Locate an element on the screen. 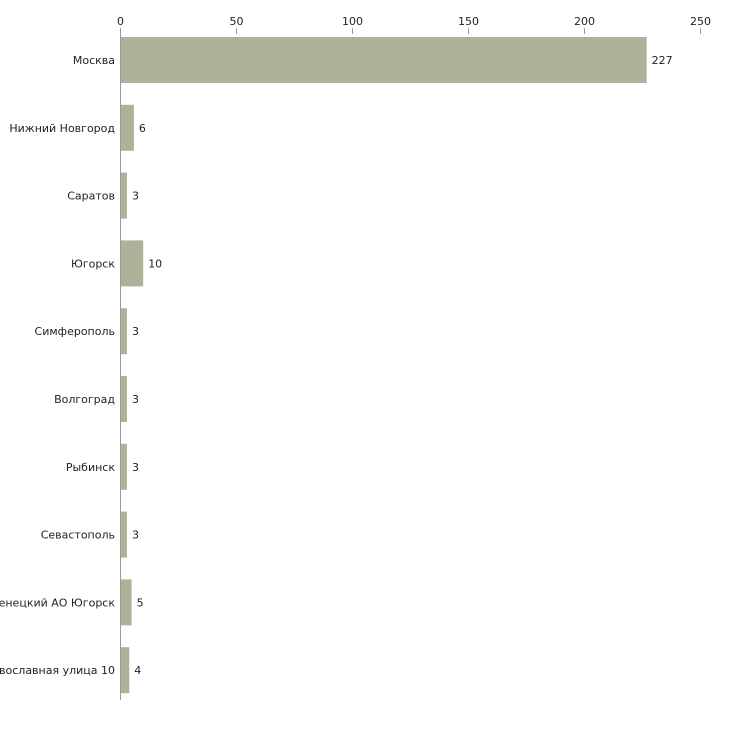 This screenshot has width=730, height=730. x-tick-label: 100 is located at coordinates (352, 21).